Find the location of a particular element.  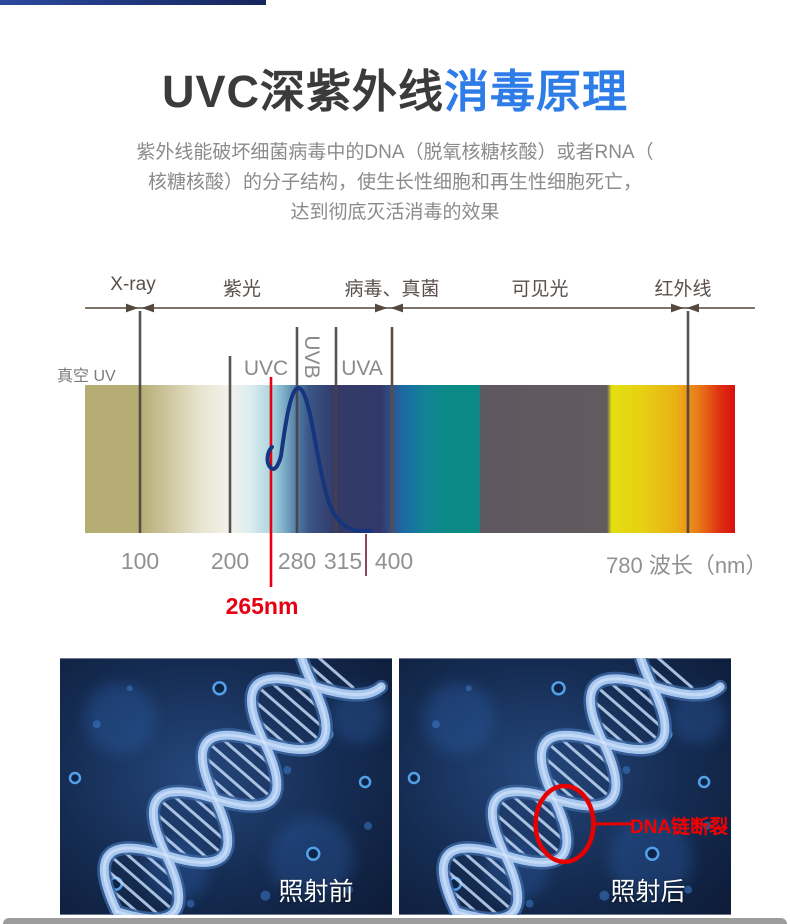

top-accent-bar is located at coordinates (133, 2).